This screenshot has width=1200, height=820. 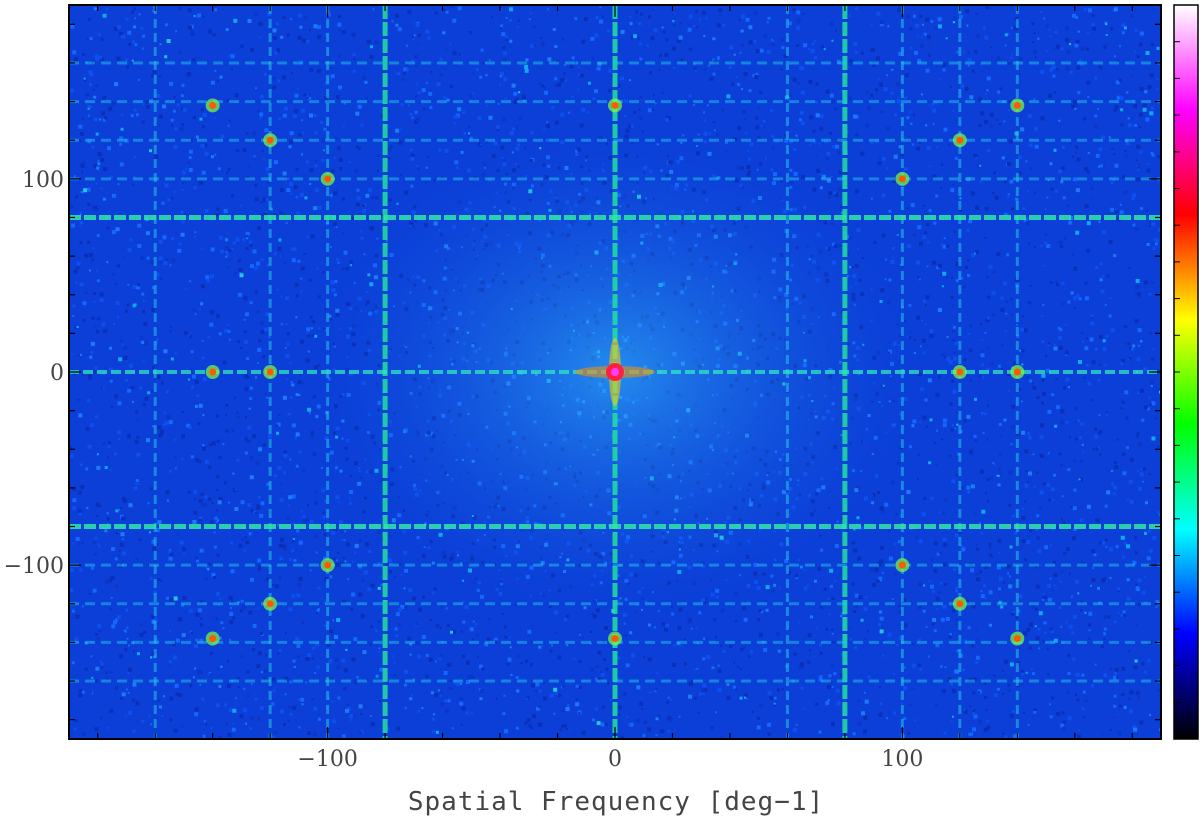 What do you see at coordinates (43, 180) in the screenshot?
I see `y-tick-label: 100` at bounding box center [43, 180].